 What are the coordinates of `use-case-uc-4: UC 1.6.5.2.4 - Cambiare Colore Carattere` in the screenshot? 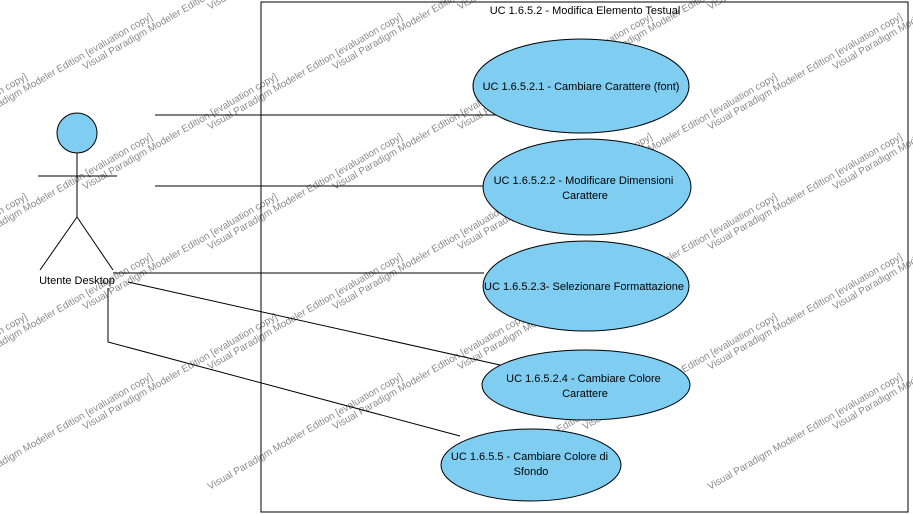 It's located at (586, 385).